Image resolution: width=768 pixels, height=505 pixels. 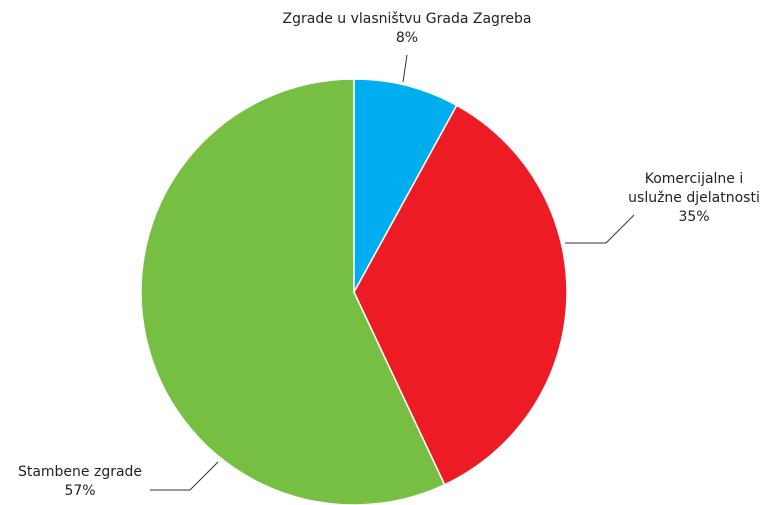 What do you see at coordinates (407, 19) in the screenshot?
I see `category-label: Zgrade u vlasništvu Grada Zagreba` at bounding box center [407, 19].